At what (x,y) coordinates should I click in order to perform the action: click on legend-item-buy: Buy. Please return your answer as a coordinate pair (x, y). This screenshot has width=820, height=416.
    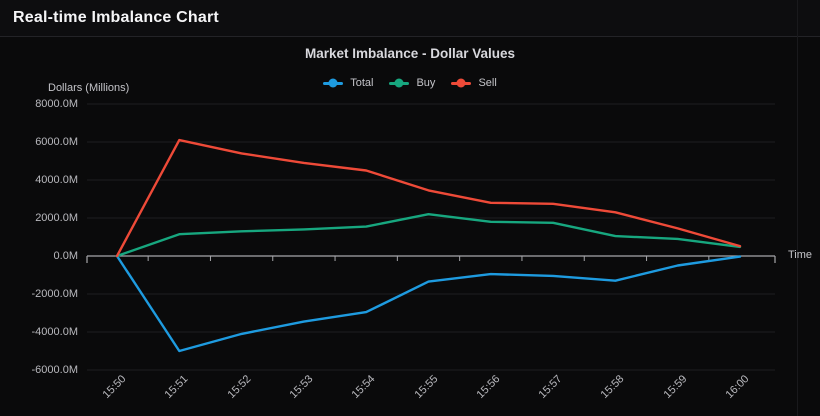
    Looking at the image, I should click on (412, 83).